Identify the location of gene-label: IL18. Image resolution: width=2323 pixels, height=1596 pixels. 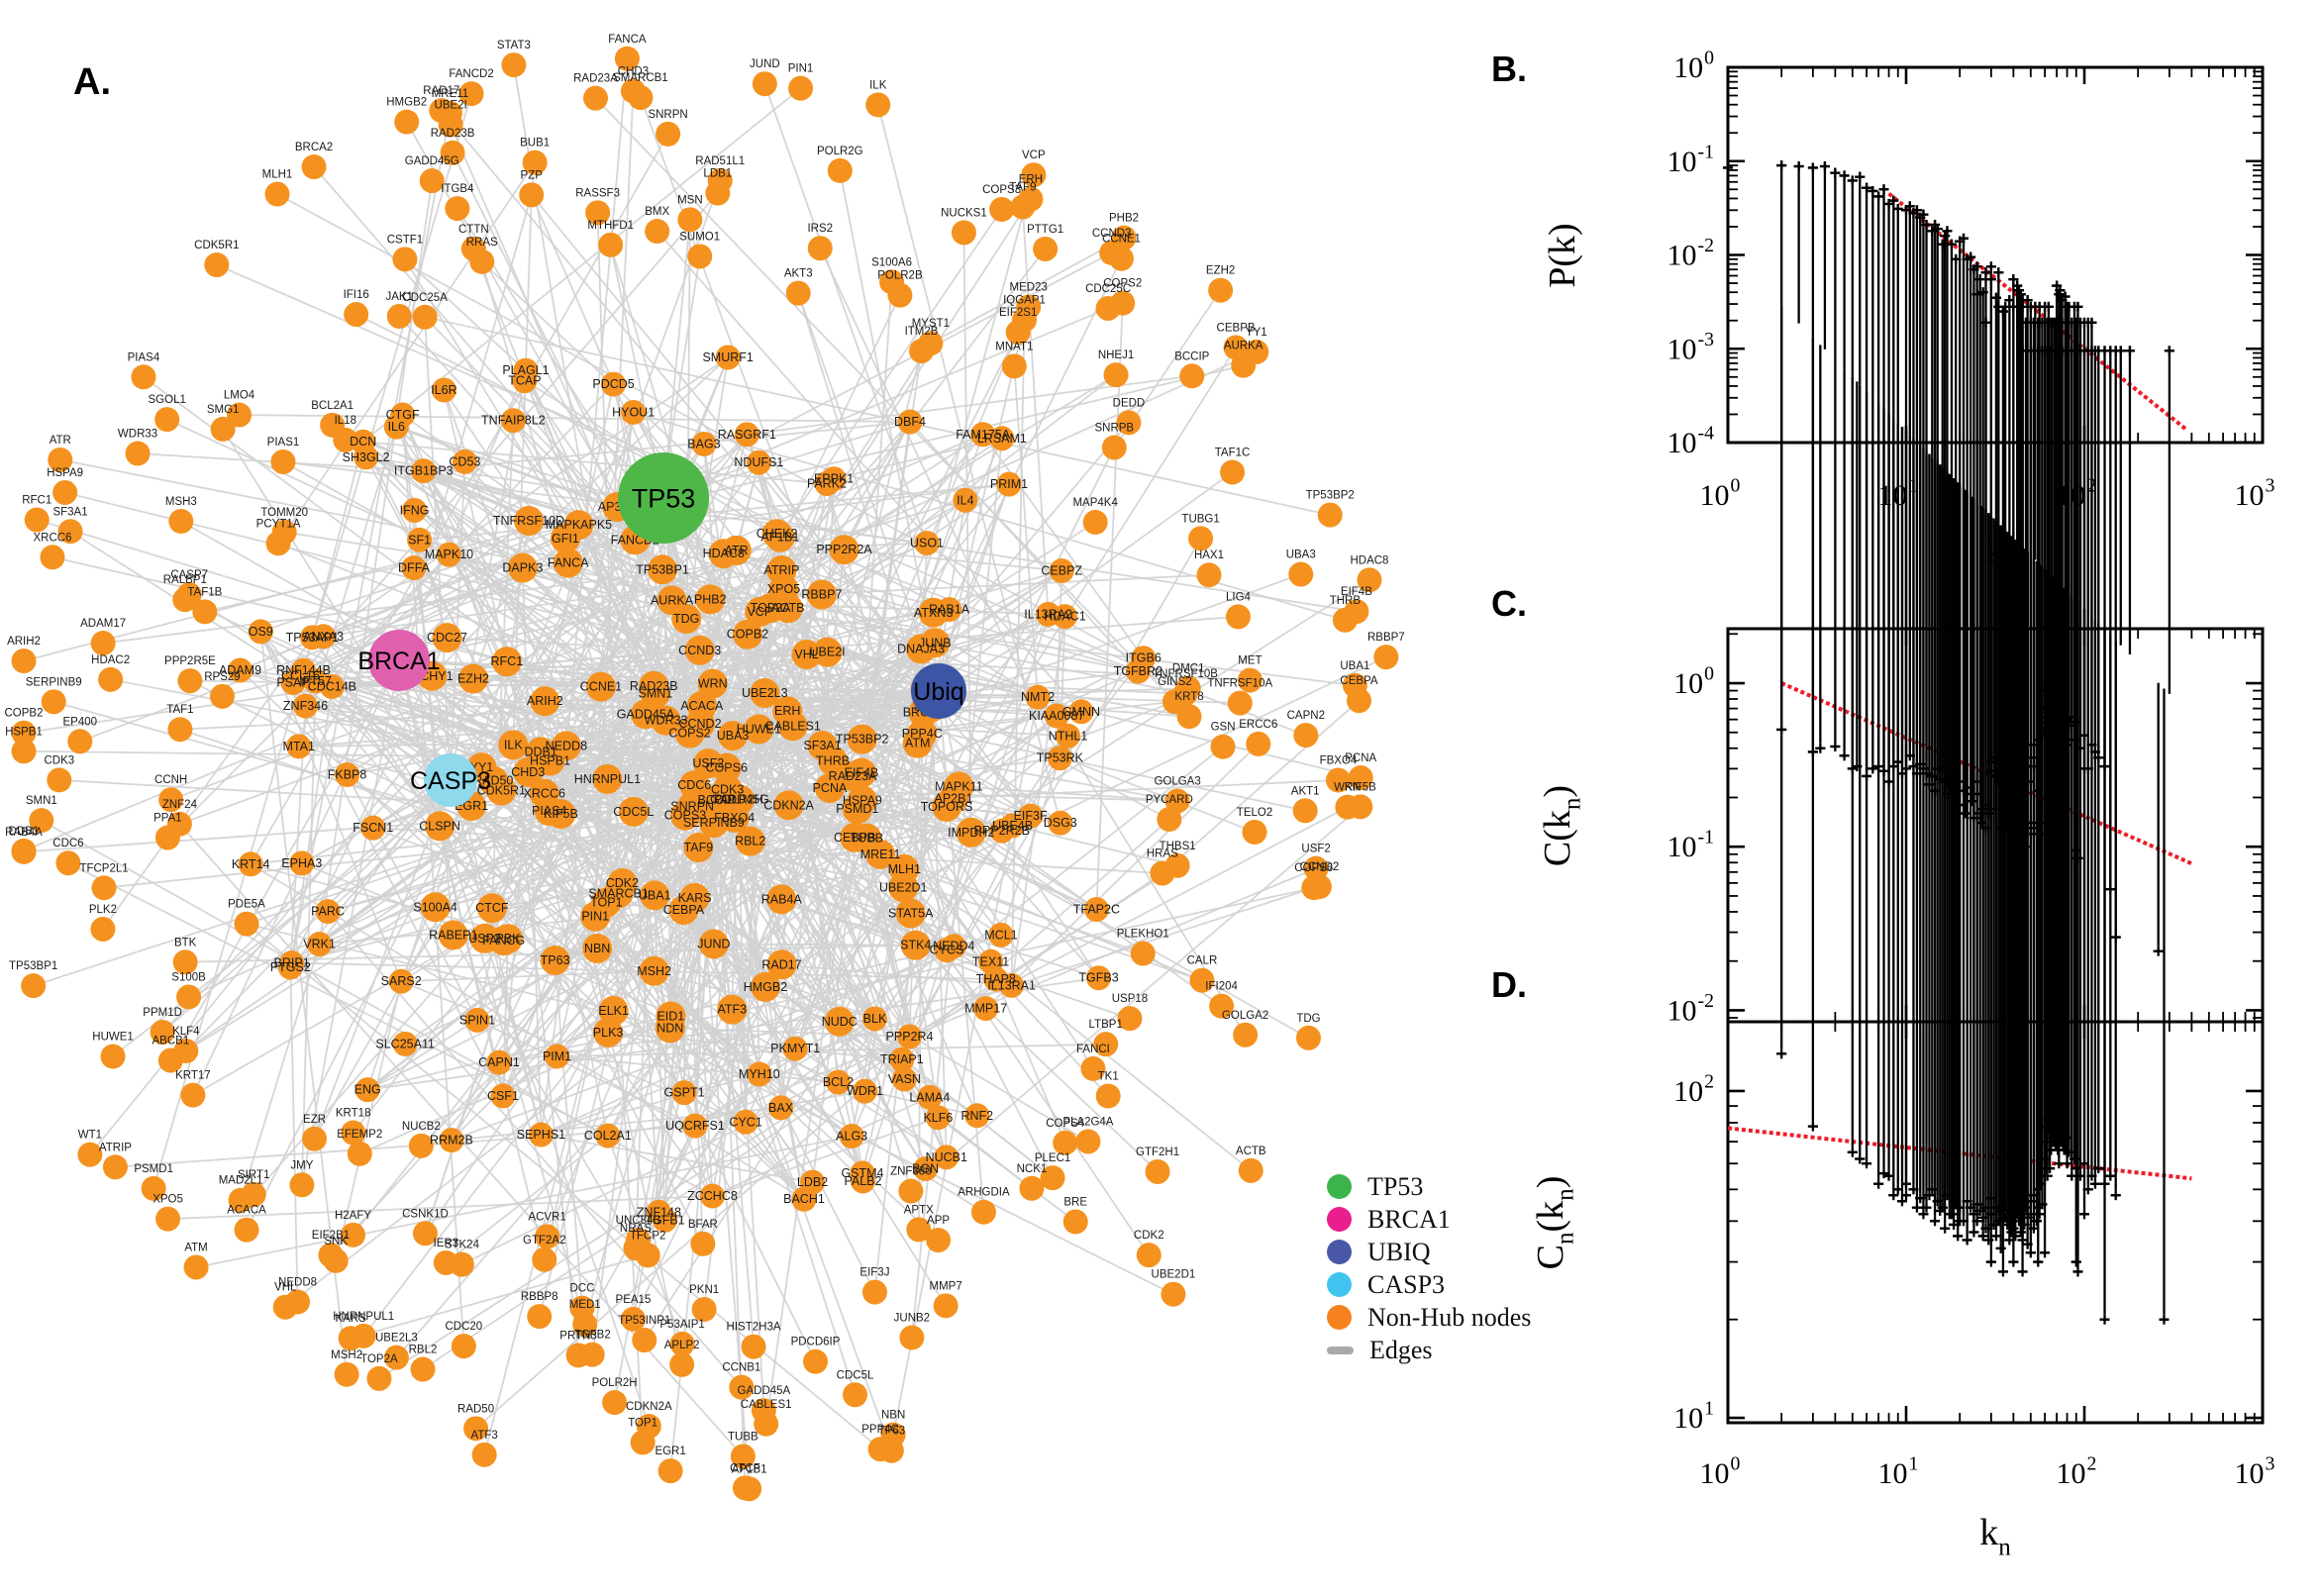
(345, 421).